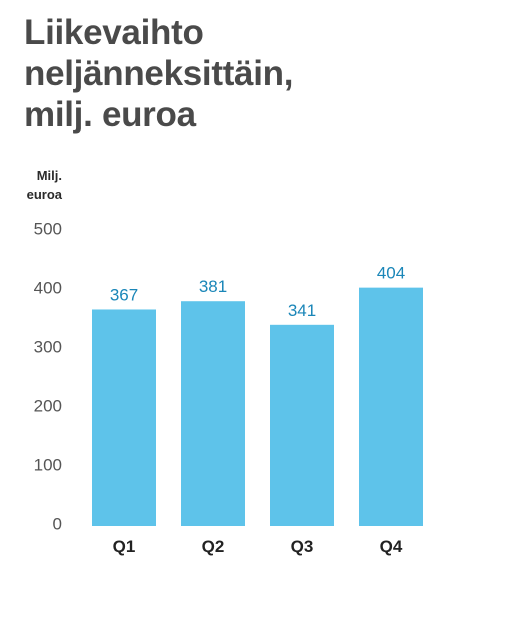 This screenshot has width=510, height=625. I want to click on x-axis-ticks: Q1 Q2 Q3 Q4, so click(258, 546).